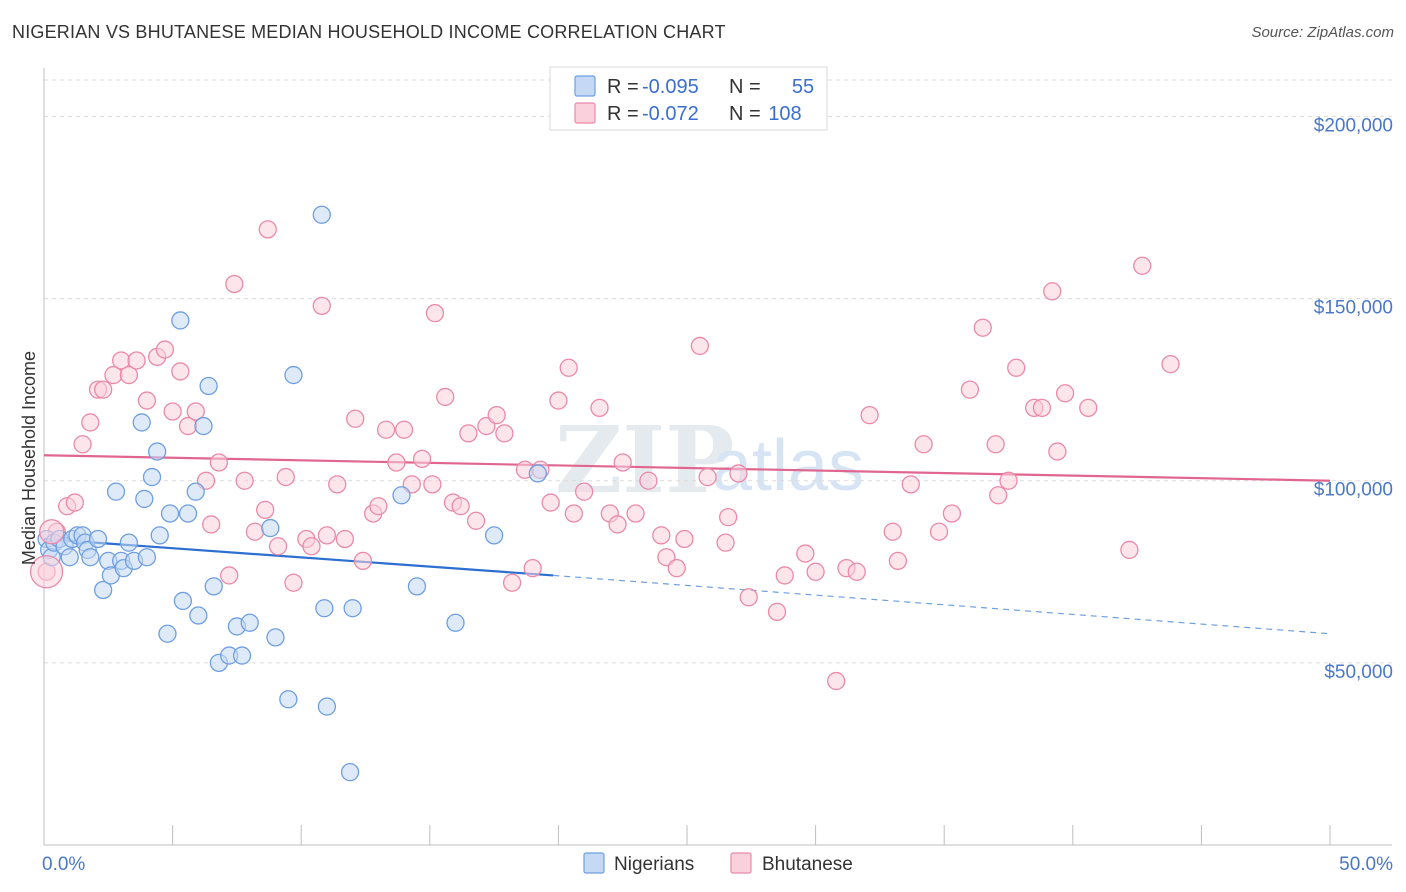 This screenshot has height=892, width=1406. I want to click on x-tick-label-max: 50.0%, so click(1366, 864).